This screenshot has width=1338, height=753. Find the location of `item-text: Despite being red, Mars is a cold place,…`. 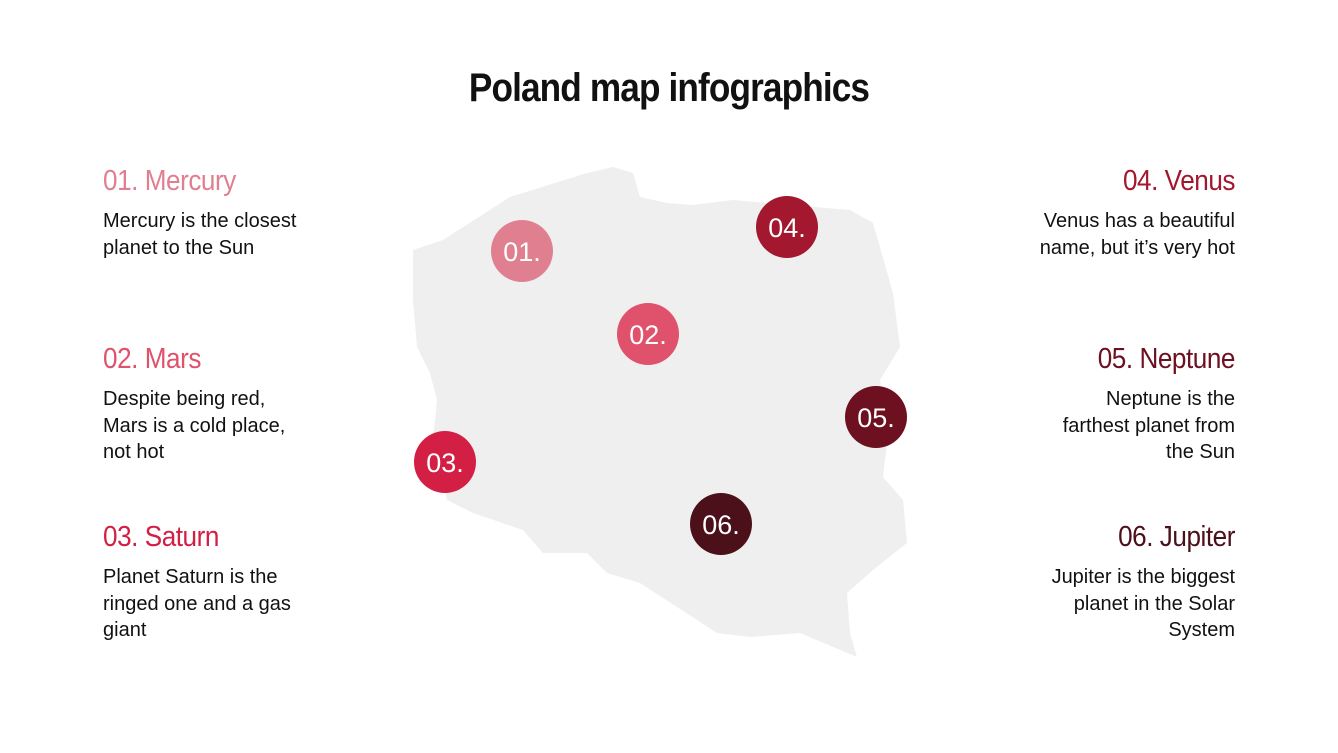

item-text: Despite being red, Mars is a cold place,… is located at coordinates (194, 425).